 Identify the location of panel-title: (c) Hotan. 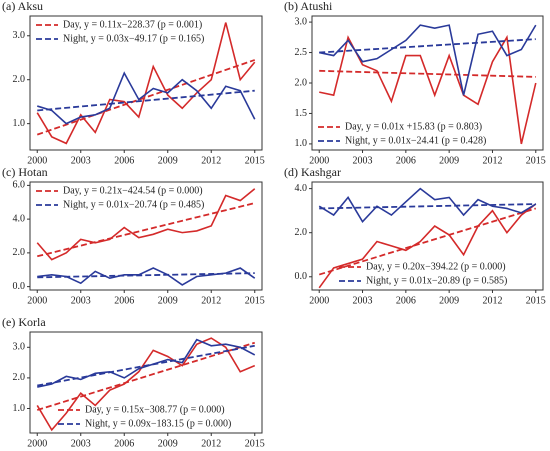
(25, 172).